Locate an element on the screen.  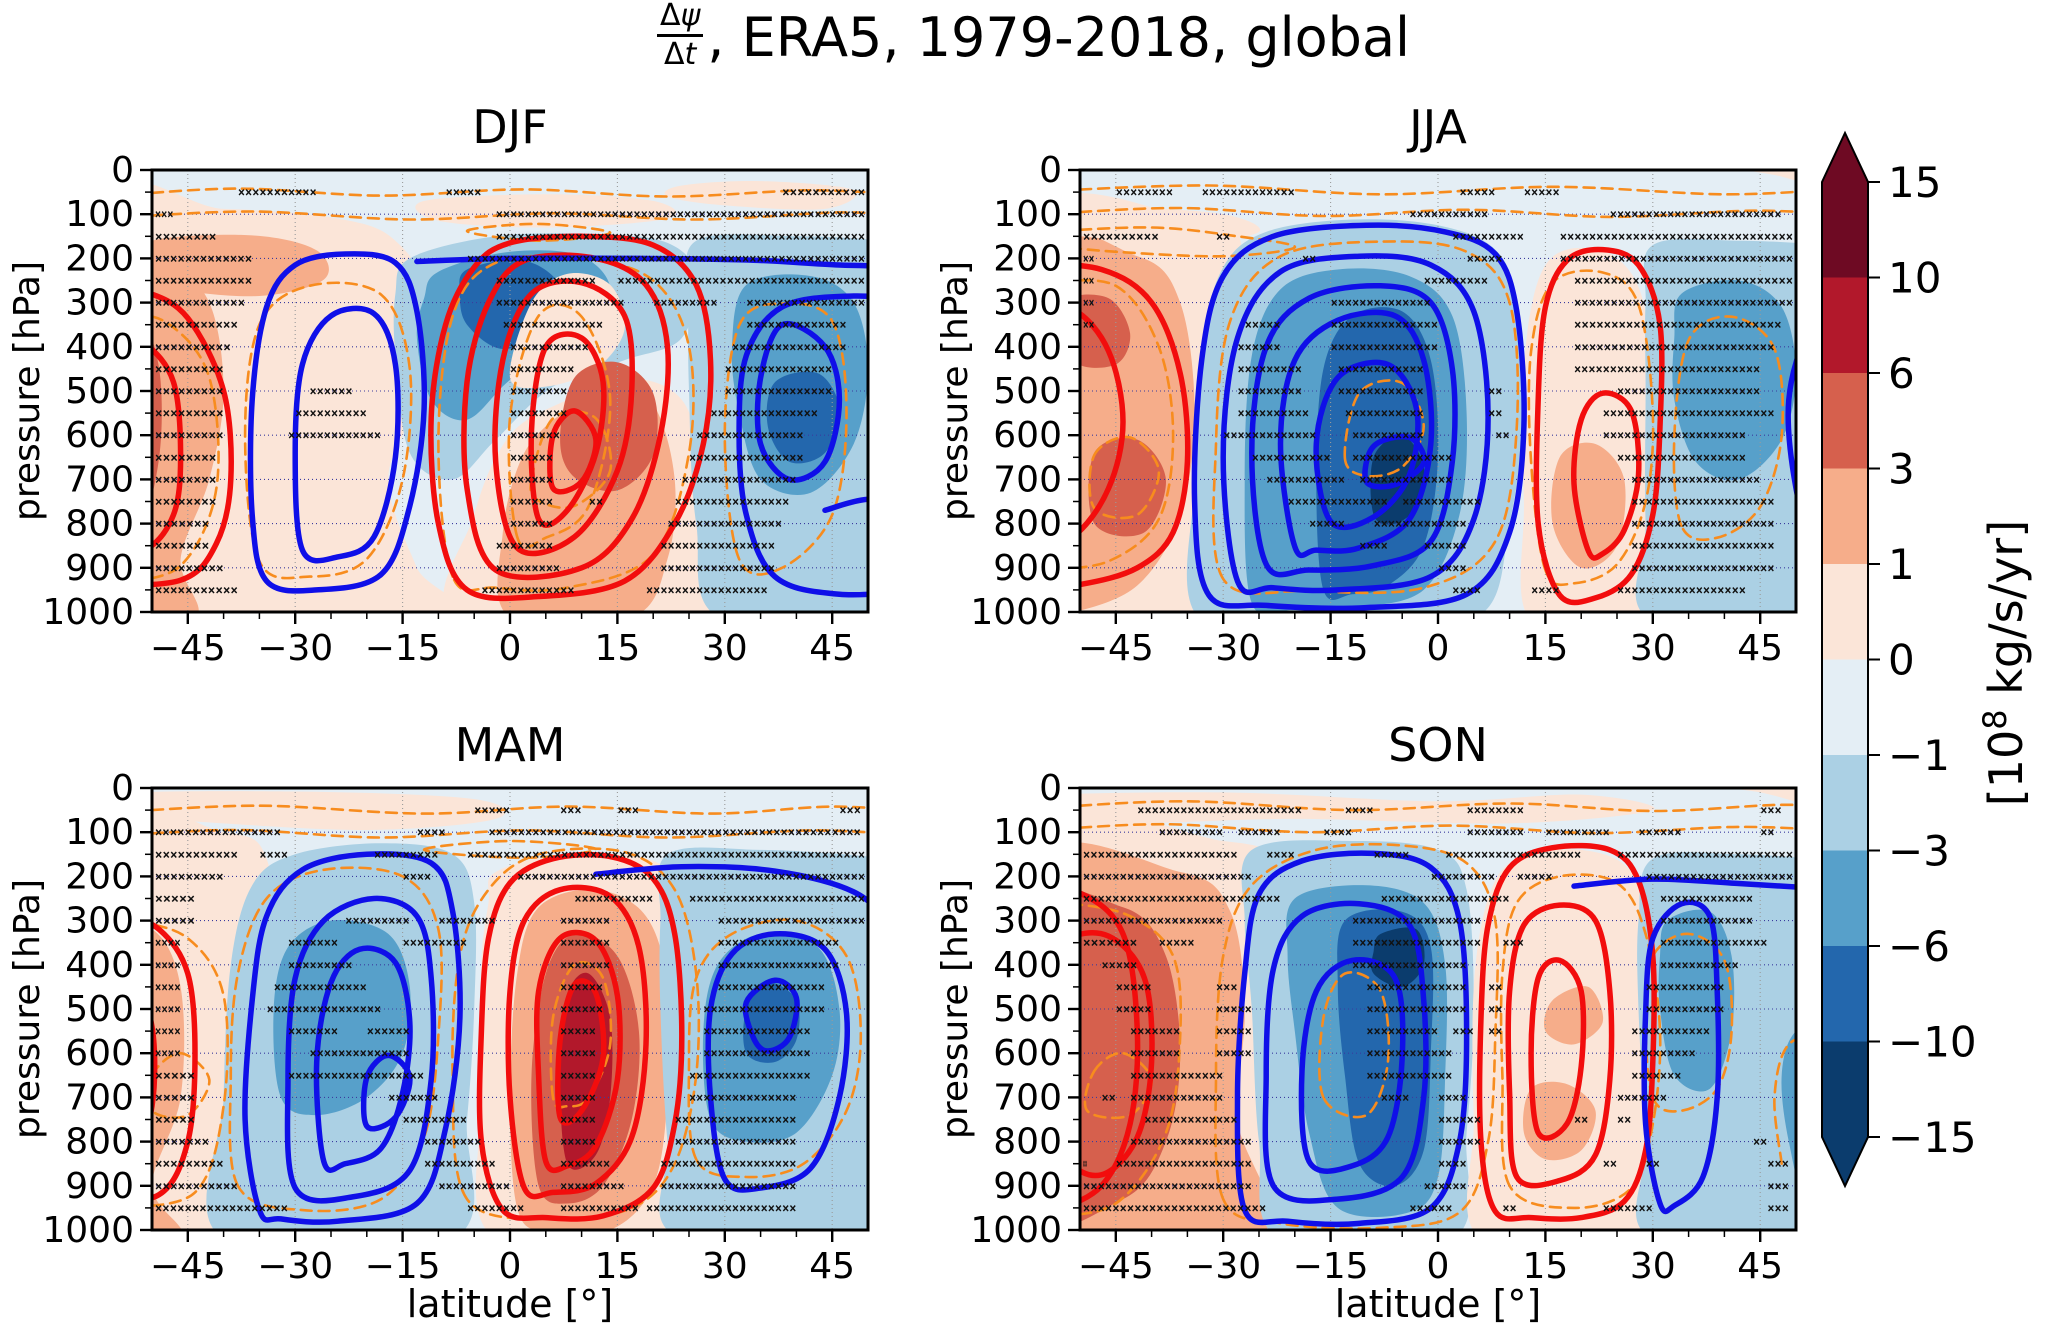
svg-text: −30 is located at coordinates (1223, 648).